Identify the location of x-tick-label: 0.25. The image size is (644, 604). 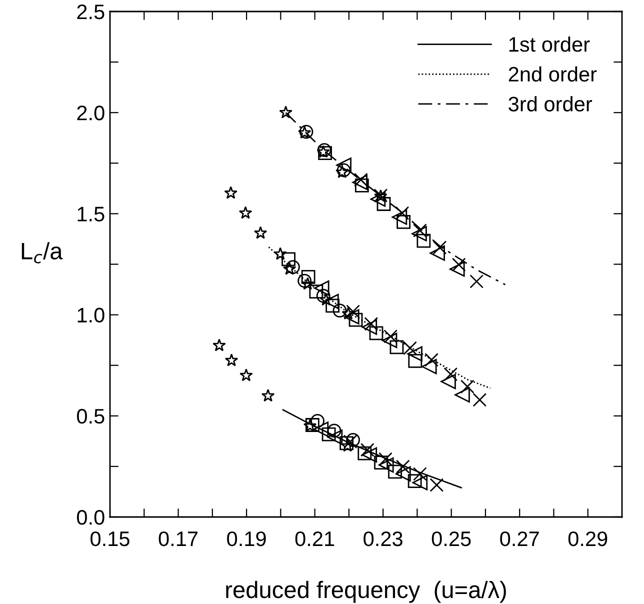
(451, 538).